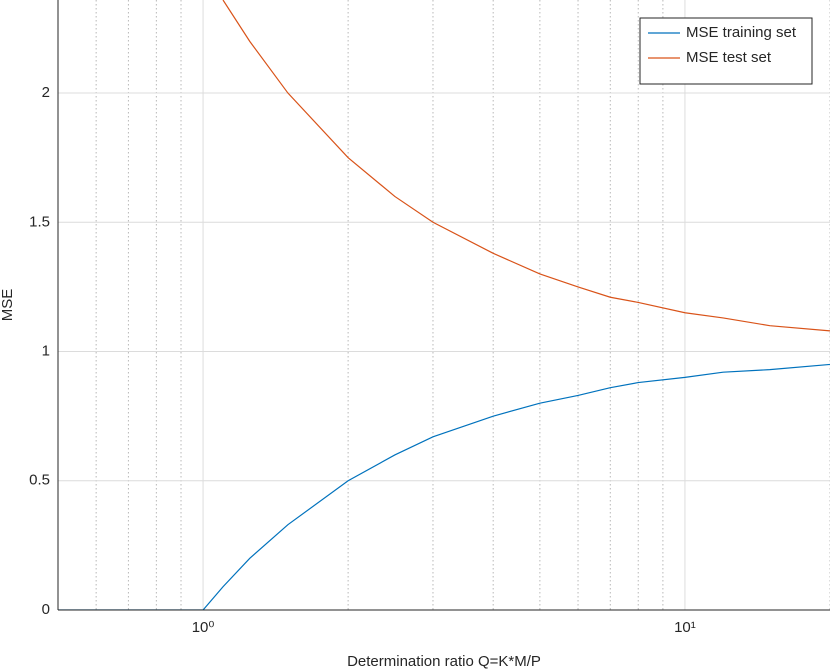 This screenshot has height=671, width=830. Describe the element at coordinates (46, 350) in the screenshot. I see `y-tick-label: 1` at that location.